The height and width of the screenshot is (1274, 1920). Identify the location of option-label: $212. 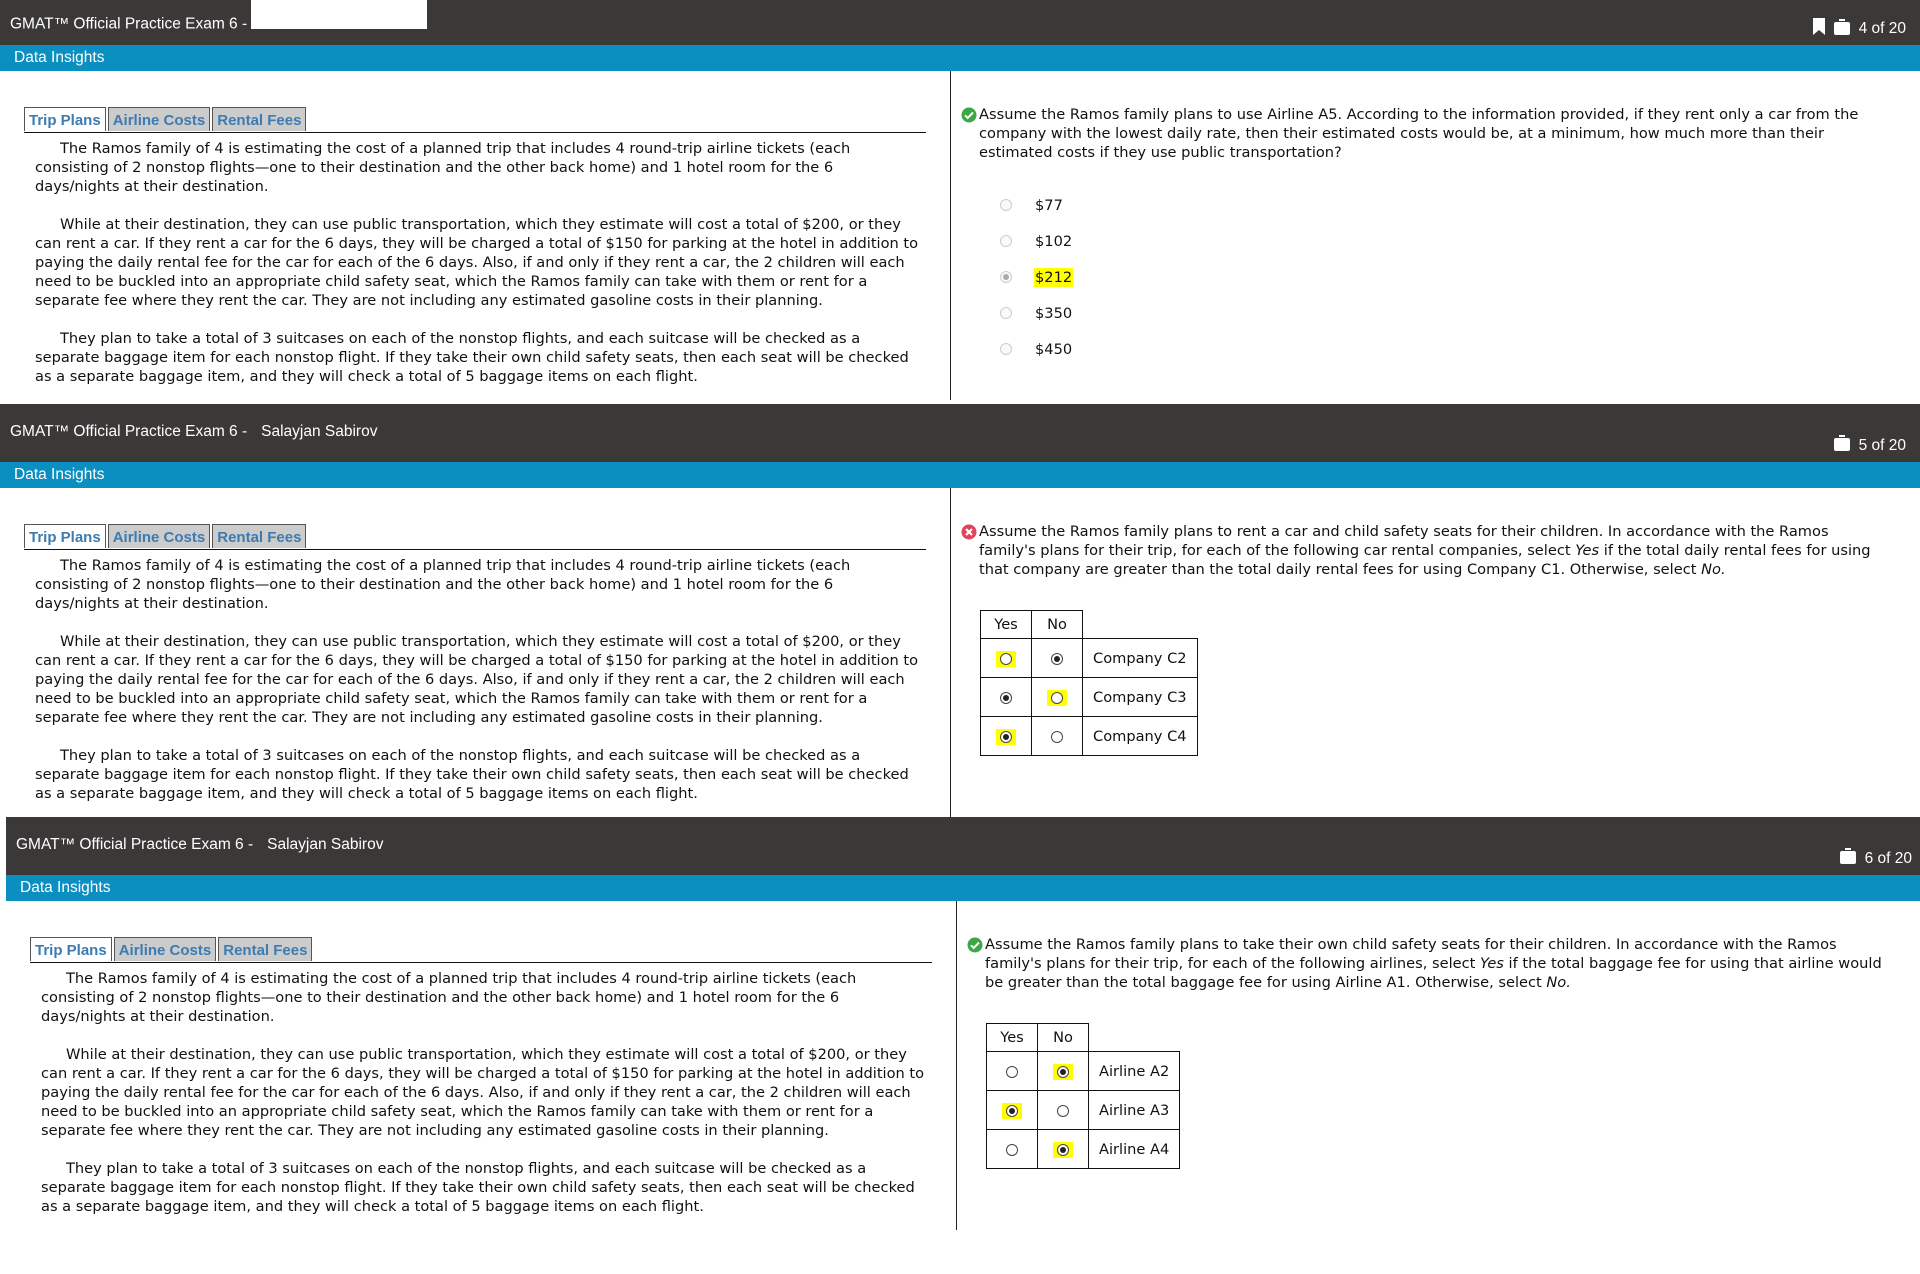
(1054, 277).